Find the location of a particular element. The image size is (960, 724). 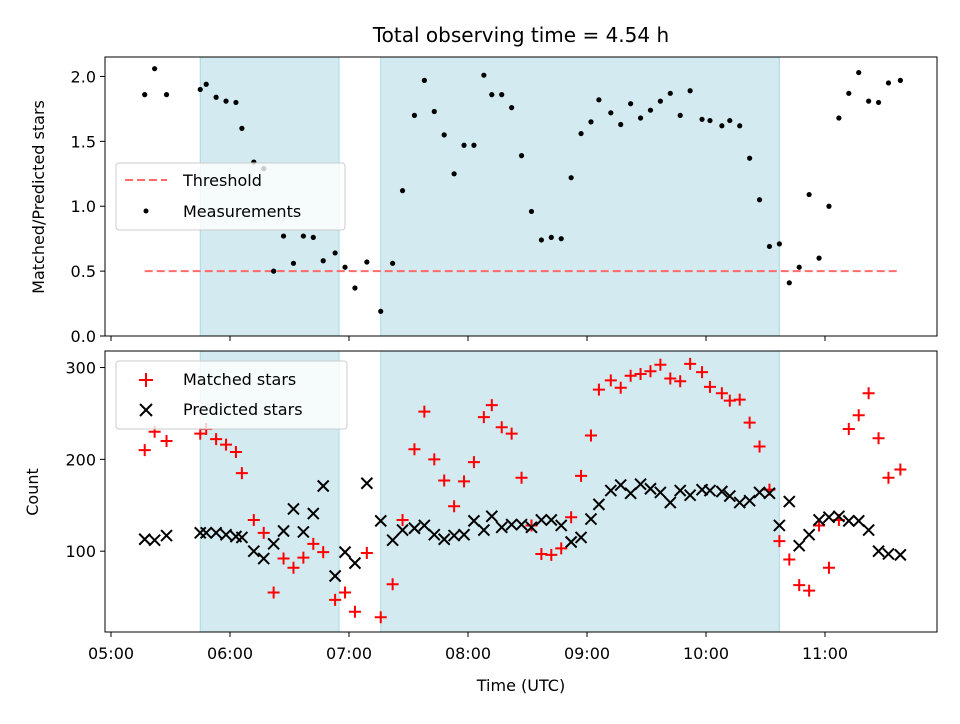

top-ytick-label: 0.0 is located at coordinates (83, 336).